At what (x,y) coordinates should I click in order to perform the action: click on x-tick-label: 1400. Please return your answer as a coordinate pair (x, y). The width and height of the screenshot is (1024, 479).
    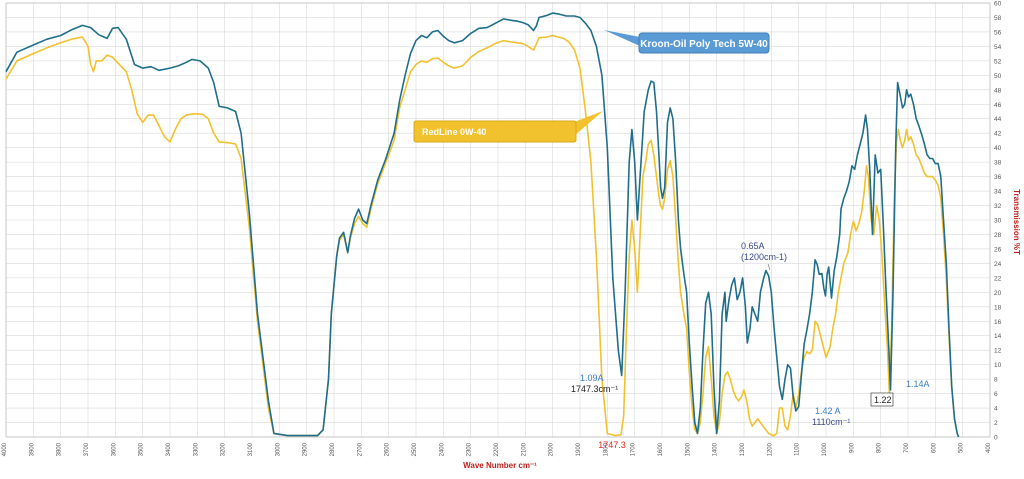
    Looking at the image, I should click on (716, 449).